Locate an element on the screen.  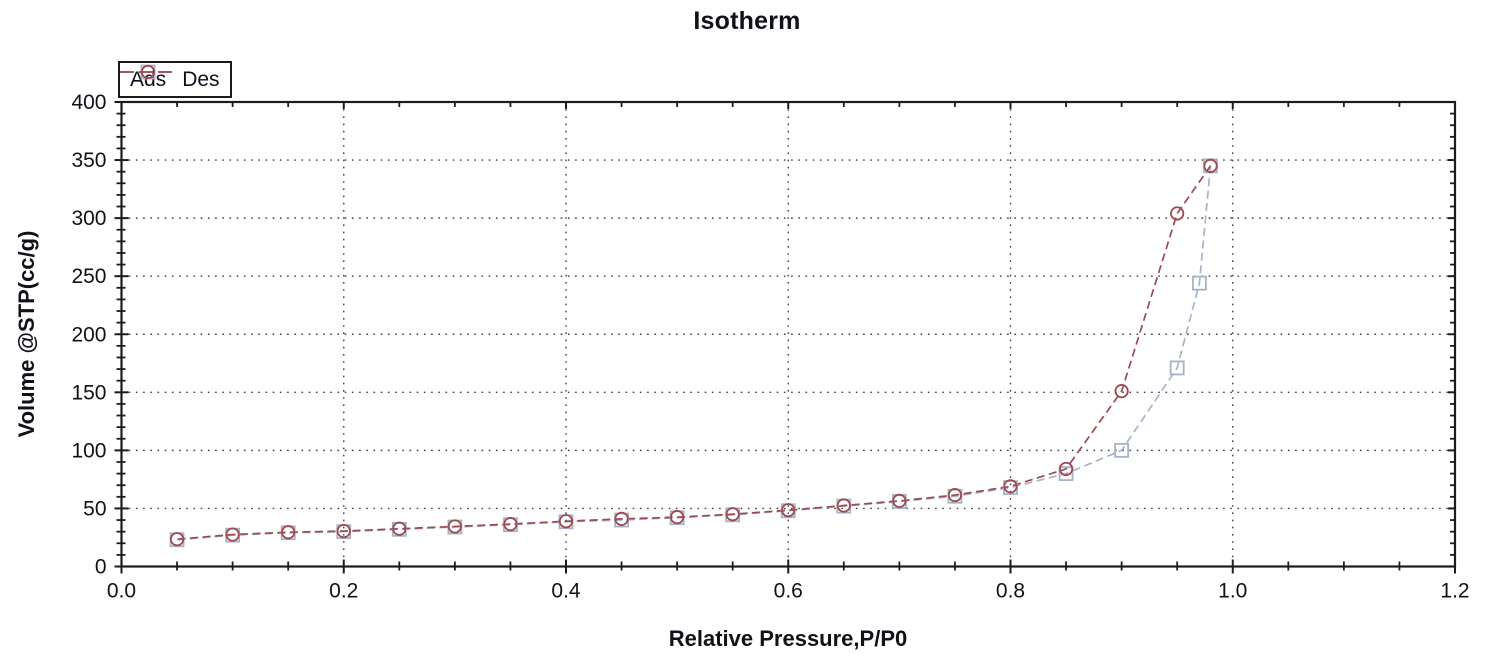
legend: Ads Des is located at coordinates (175, 79).